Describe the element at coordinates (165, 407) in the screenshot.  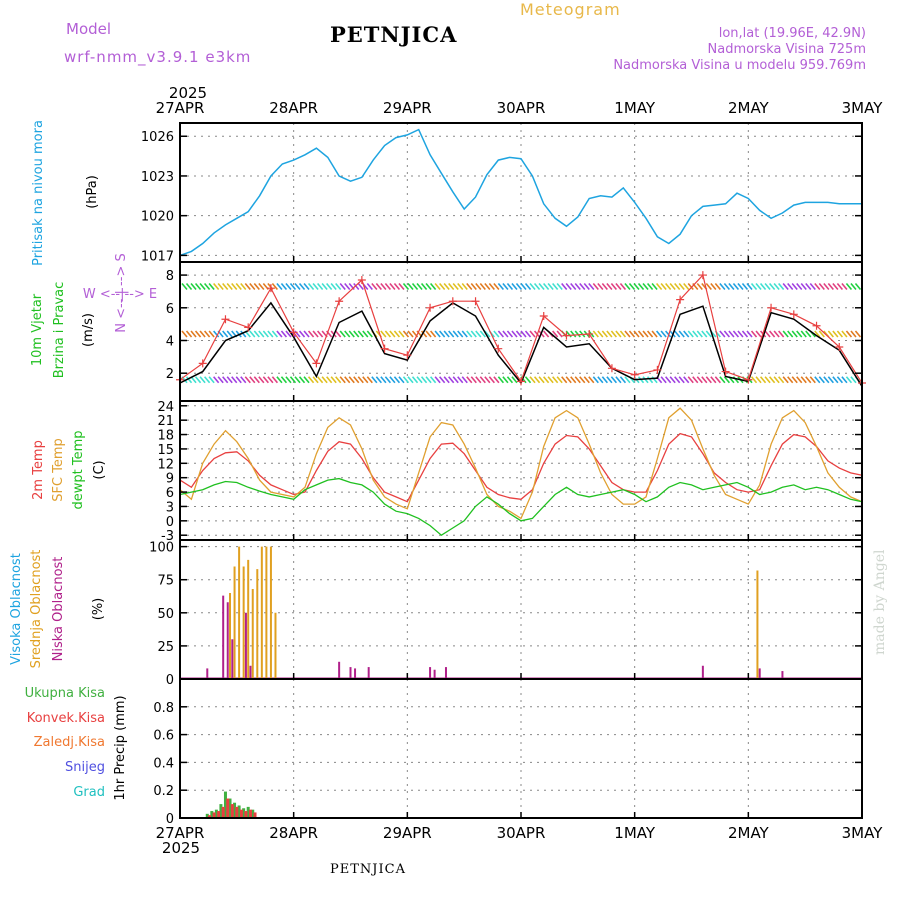
I see `y-tick-label: 24` at that location.